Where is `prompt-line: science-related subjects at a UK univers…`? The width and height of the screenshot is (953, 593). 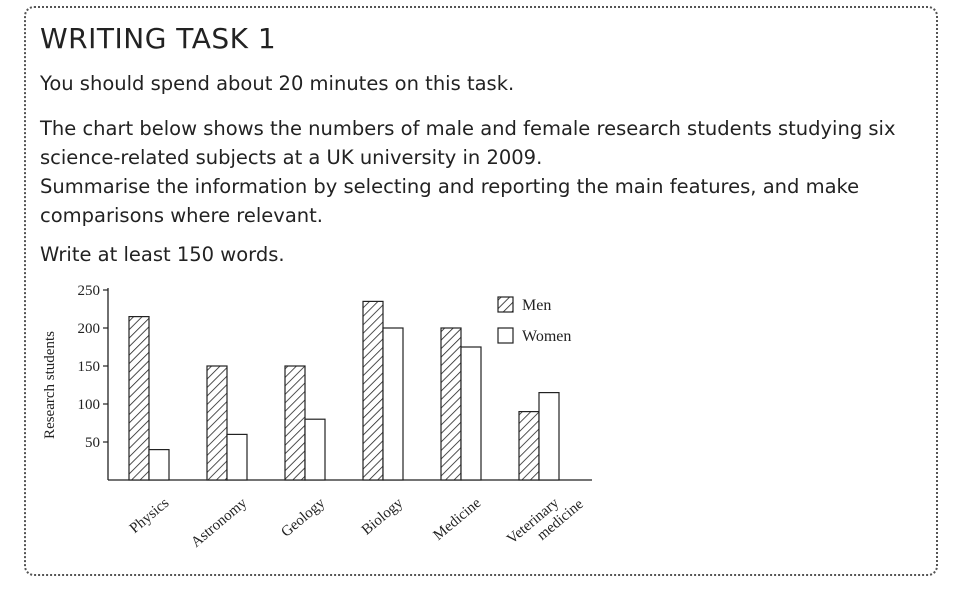 prompt-line: science-related subjects at a UK univers… is located at coordinates (291, 157).